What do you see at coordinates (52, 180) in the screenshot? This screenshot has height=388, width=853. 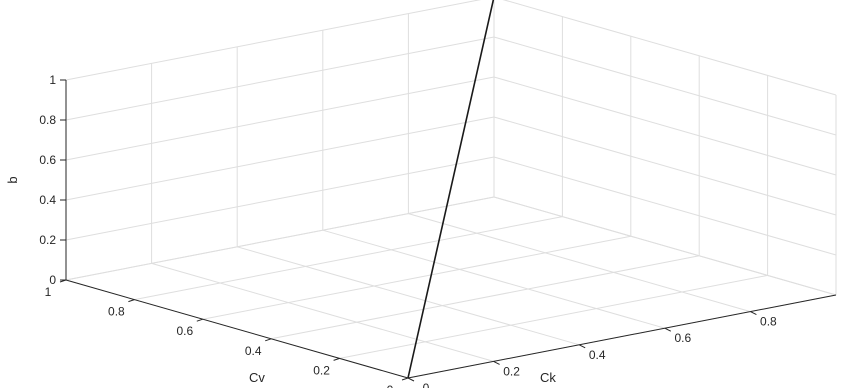 I see `z-axis-ticks: 0 0.2 0.4 0.6 0.8 1` at bounding box center [52, 180].